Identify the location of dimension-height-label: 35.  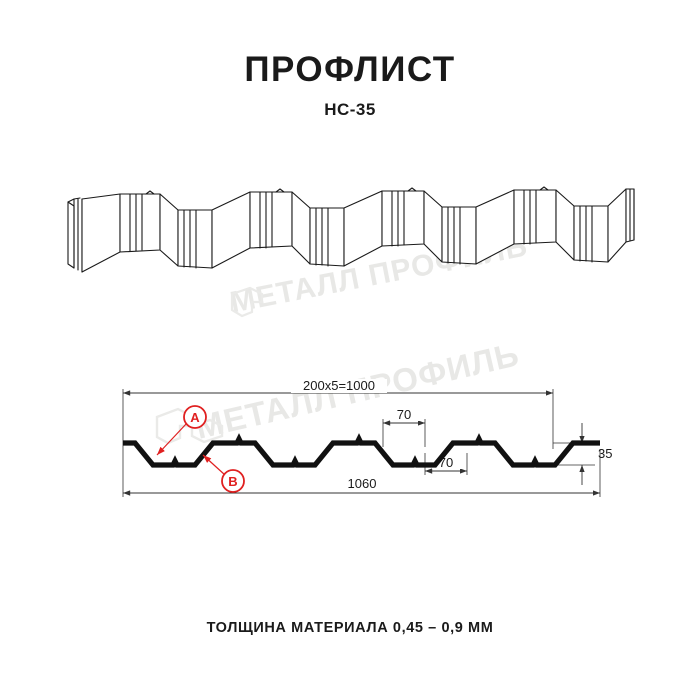
(605, 453).